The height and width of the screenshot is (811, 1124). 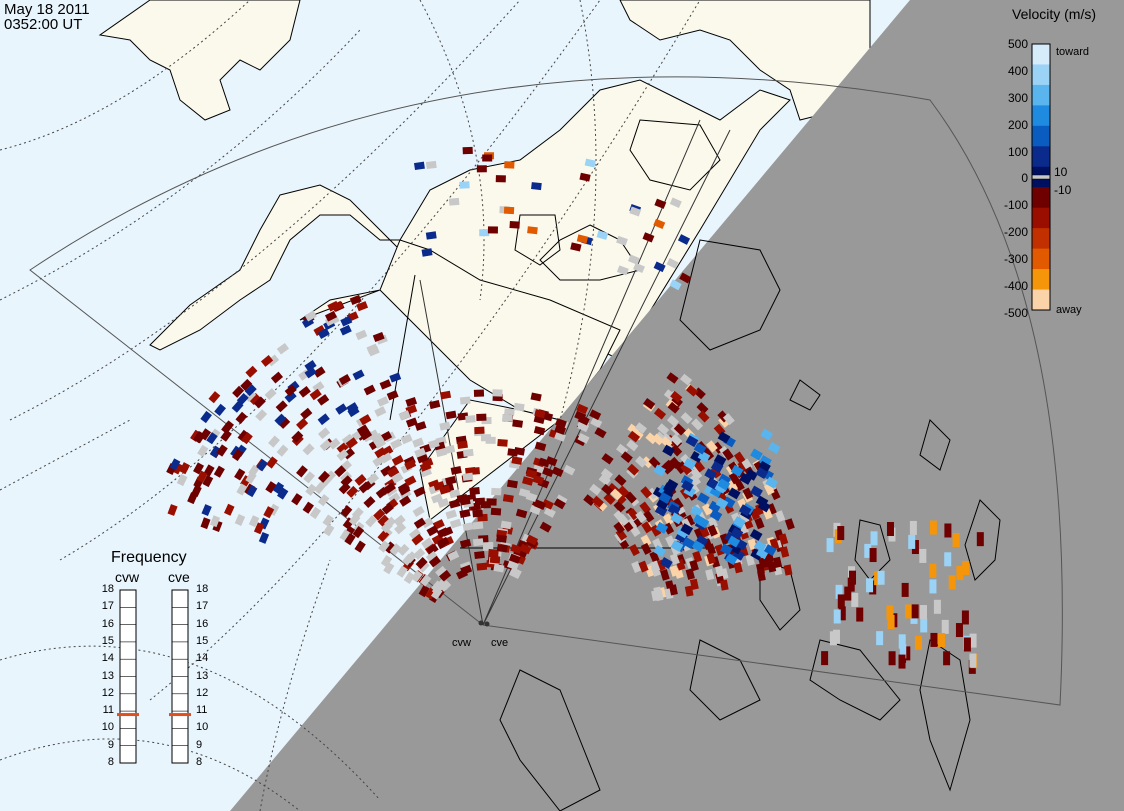 What do you see at coordinates (1061, 172) in the screenshot?
I see `colorbar-tick-label: 10` at bounding box center [1061, 172].